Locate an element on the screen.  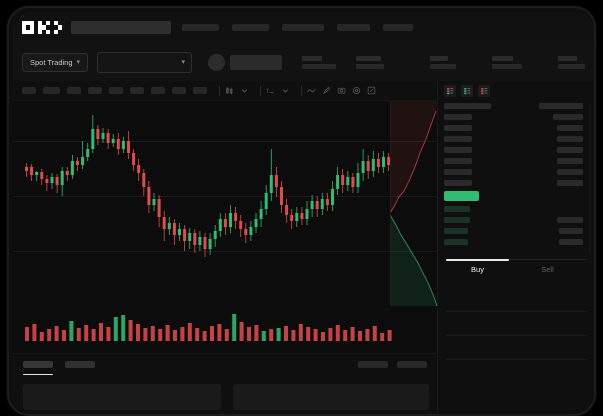
trading-pair-dropdown: ▾ is located at coordinates (145, 62).